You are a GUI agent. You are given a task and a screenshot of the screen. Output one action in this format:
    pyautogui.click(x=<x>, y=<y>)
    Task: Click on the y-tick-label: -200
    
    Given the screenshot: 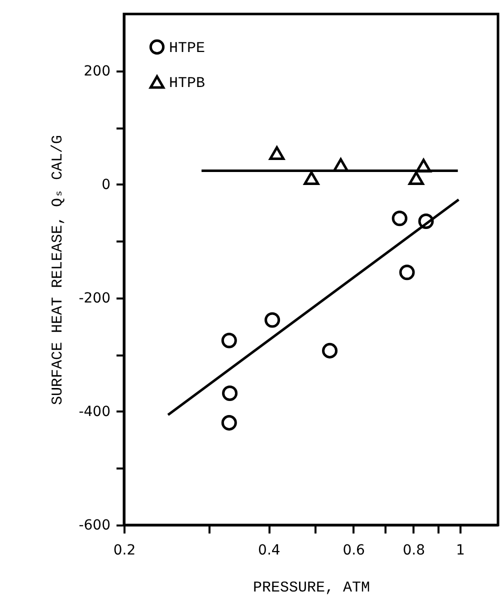 What is the action you would take?
    pyautogui.click(x=94, y=298)
    